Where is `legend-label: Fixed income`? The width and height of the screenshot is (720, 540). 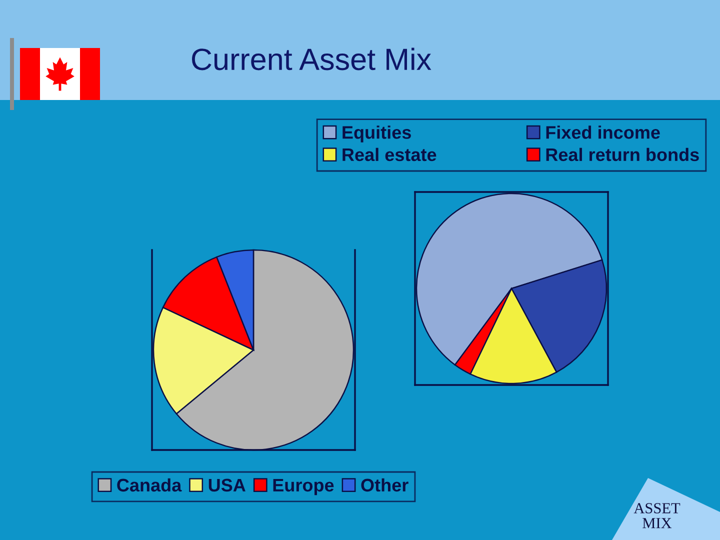
legend-label: Fixed income is located at coordinates (603, 132).